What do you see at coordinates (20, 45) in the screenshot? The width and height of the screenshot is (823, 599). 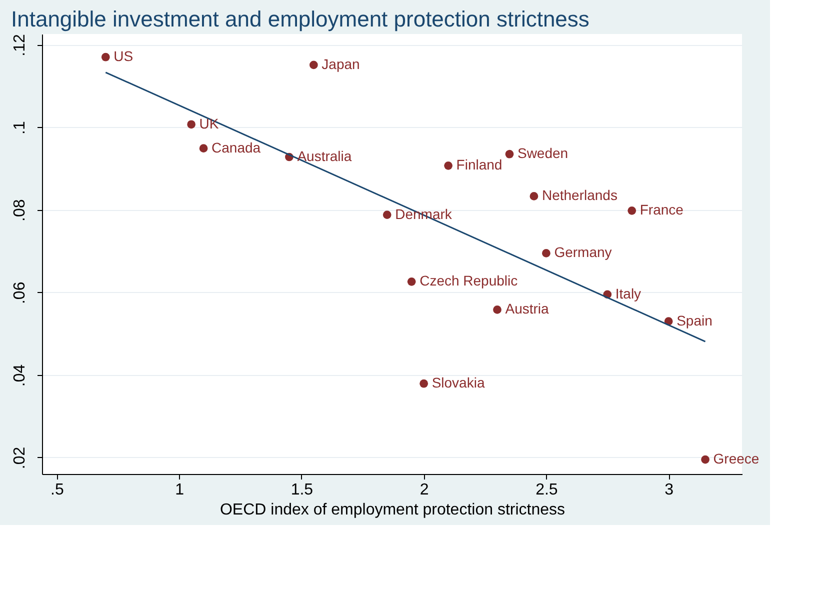 I see `y-tick-label: .12` at bounding box center [20, 45].